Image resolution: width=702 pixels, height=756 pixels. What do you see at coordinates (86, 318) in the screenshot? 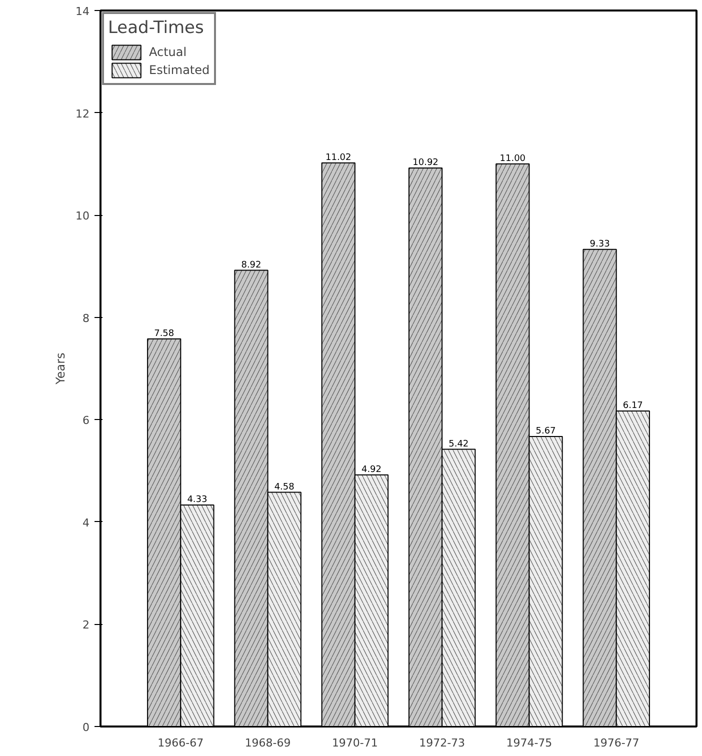
I see `y-tick-label: 8` at bounding box center [86, 318].